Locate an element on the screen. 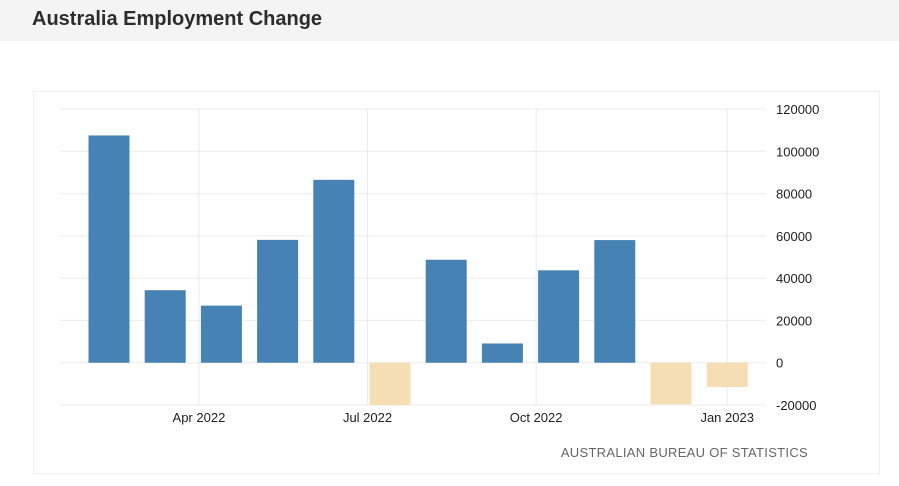  x-tick-label: Jan 2023 is located at coordinates (727, 417).